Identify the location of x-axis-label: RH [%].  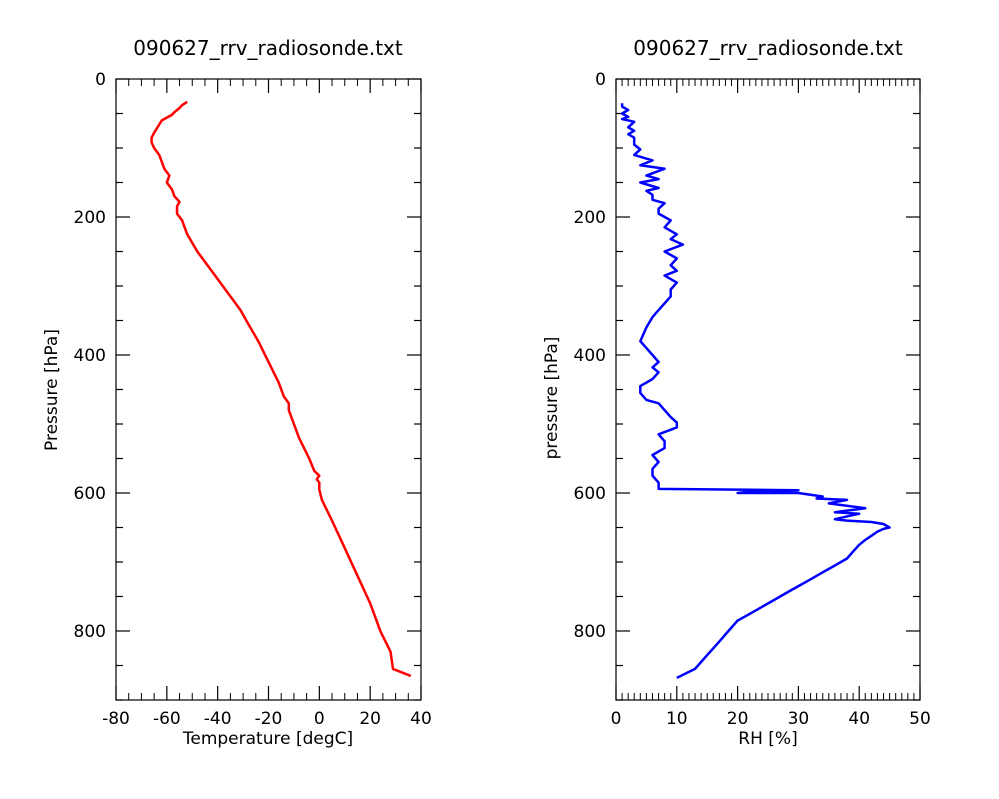
(767, 739).